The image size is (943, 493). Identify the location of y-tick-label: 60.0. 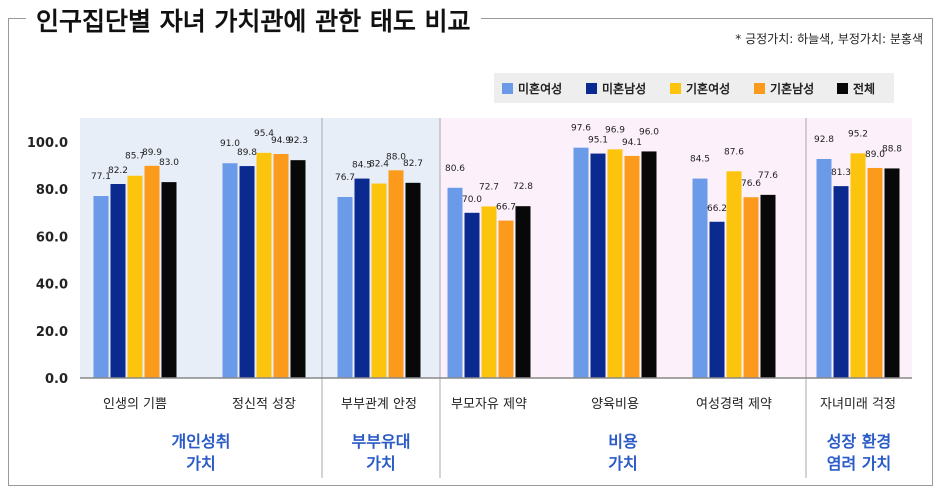
(52, 237).